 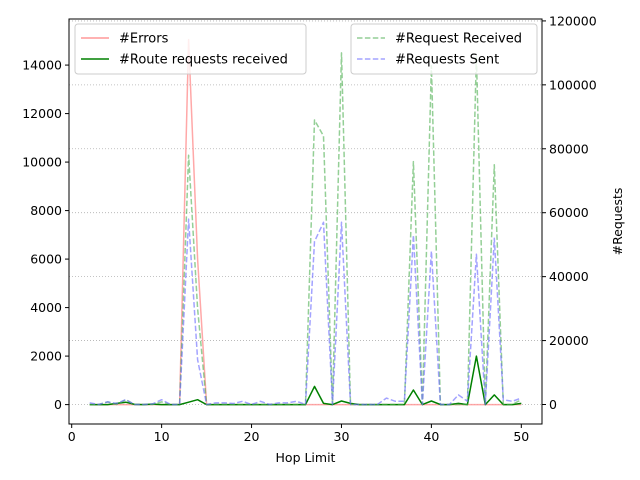 What do you see at coordinates (46, 210) in the screenshot?
I see `y-tick-label: 8000` at bounding box center [46, 210].